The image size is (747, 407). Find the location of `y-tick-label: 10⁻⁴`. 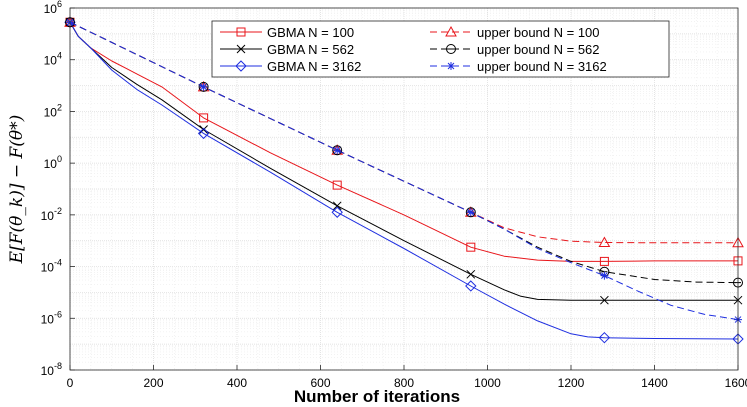

y-tick-label: 10⁻⁴ is located at coordinates (51, 266).